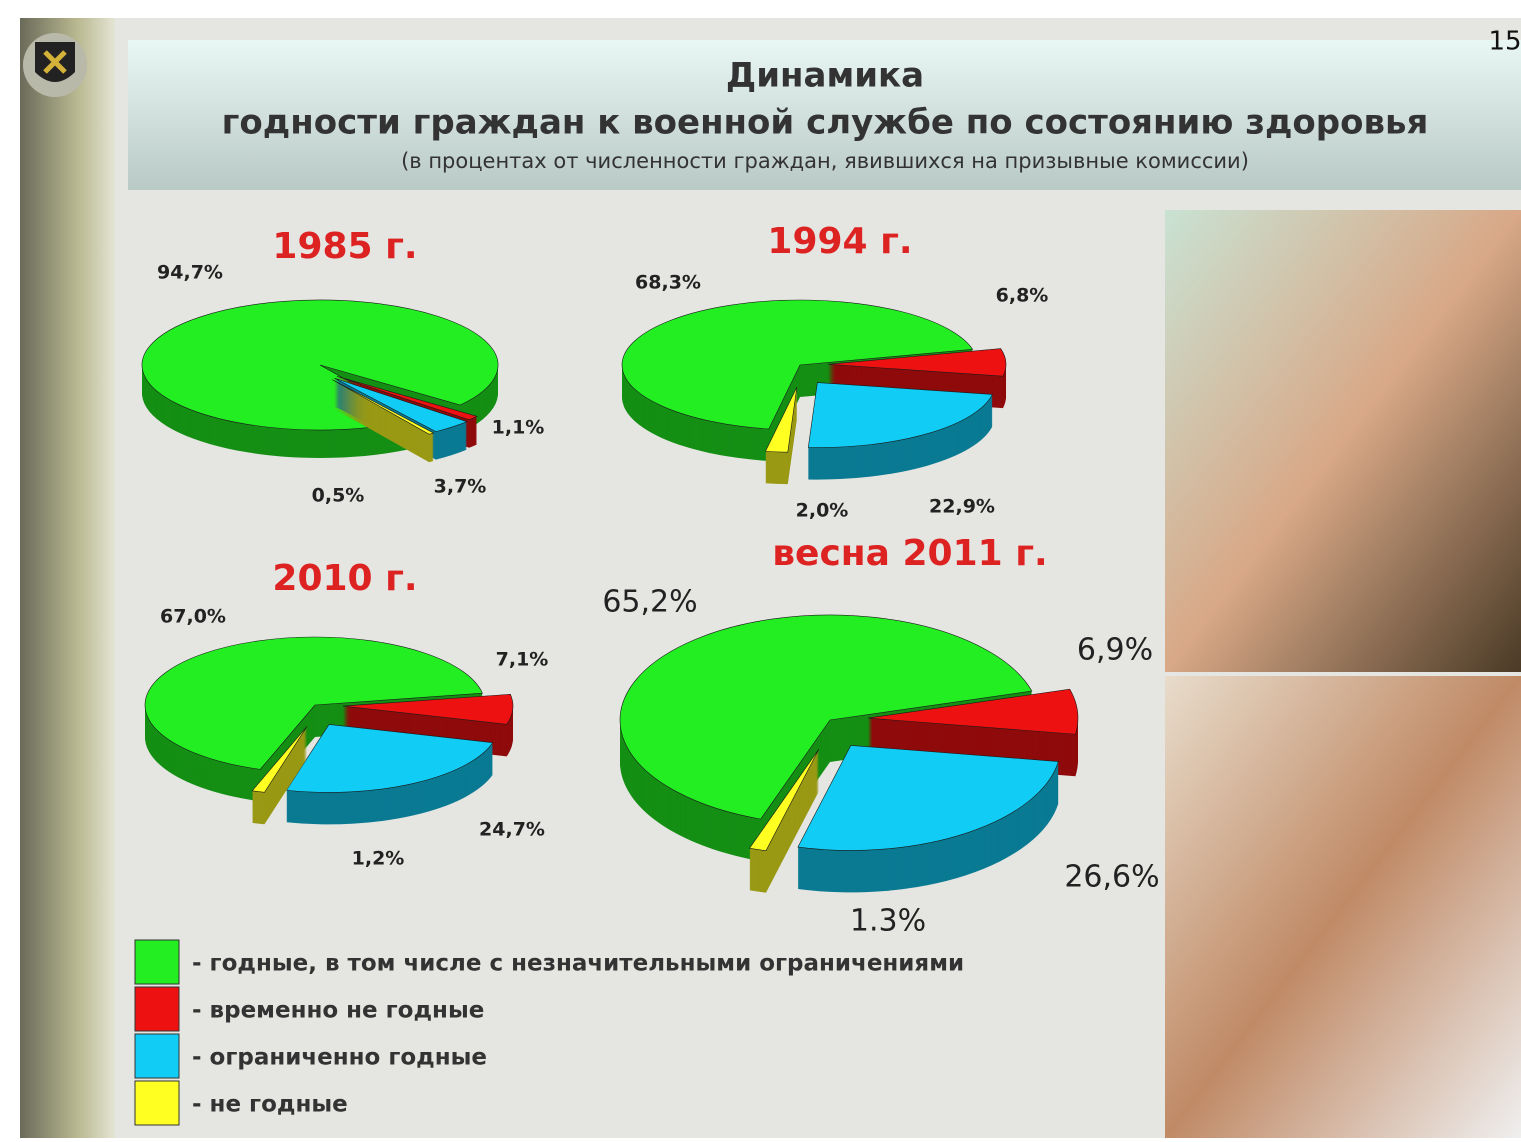 This screenshot has height=1142, width=1521. Describe the element at coordinates (55, 65) in the screenshot. I see `emblem` at that location.